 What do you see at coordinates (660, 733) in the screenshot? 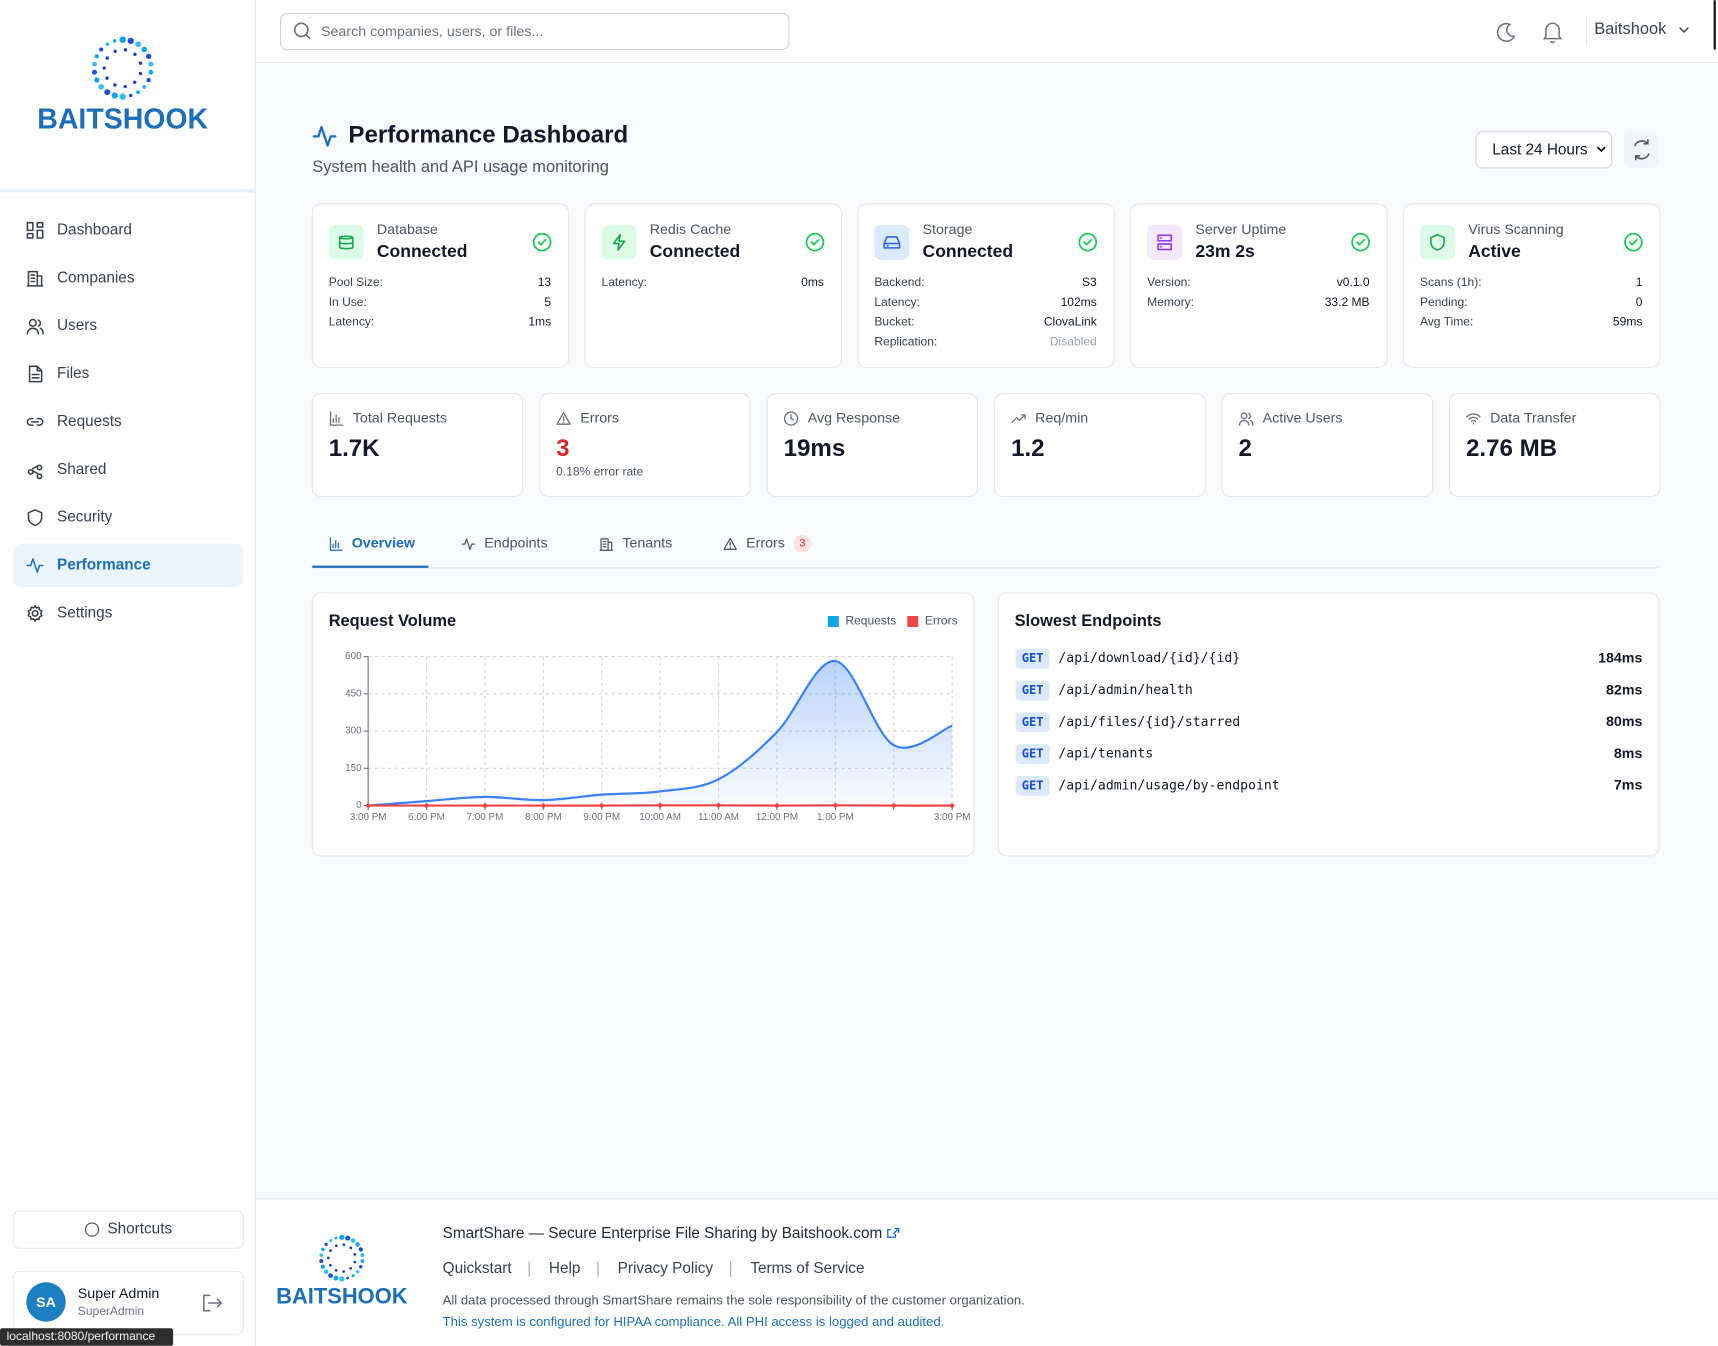
I see `line` at bounding box center [660, 733].